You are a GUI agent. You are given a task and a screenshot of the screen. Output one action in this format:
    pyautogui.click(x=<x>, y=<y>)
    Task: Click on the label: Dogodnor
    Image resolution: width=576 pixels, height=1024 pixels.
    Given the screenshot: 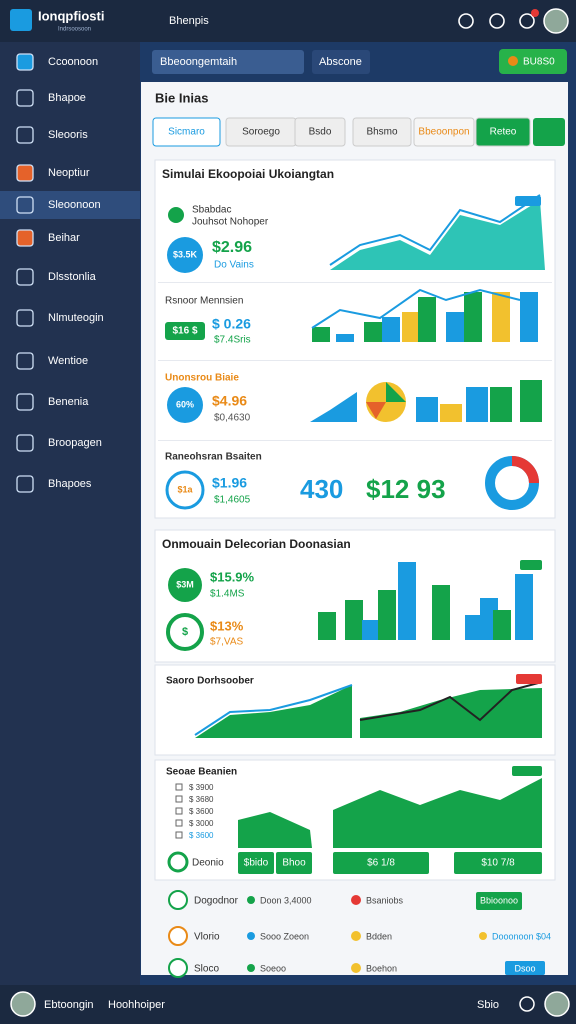 What is the action you would take?
    pyautogui.click(x=216, y=901)
    